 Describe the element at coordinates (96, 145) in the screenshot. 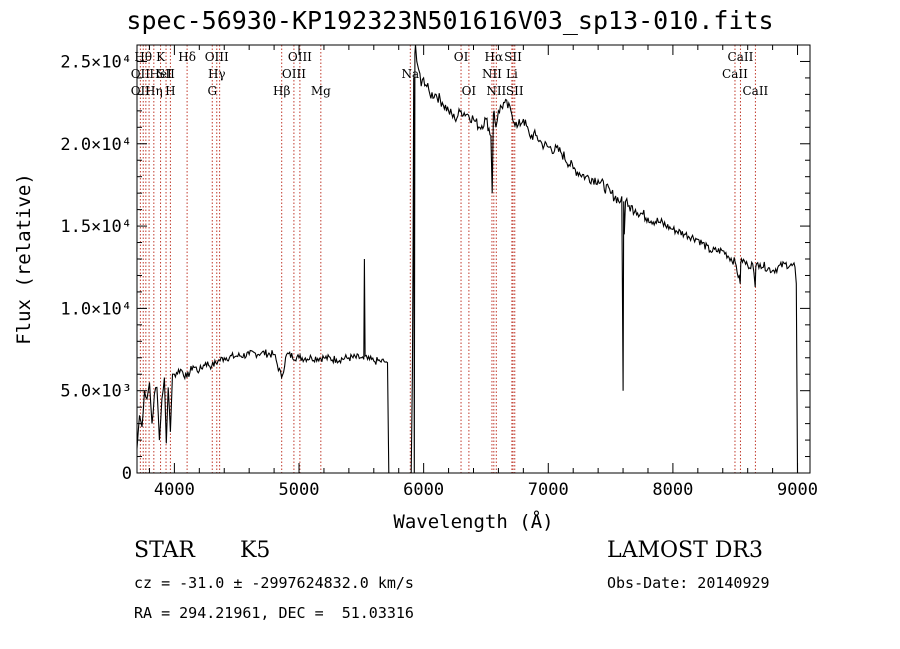

I see `y-tick-label: 2.0×10⁴` at that location.